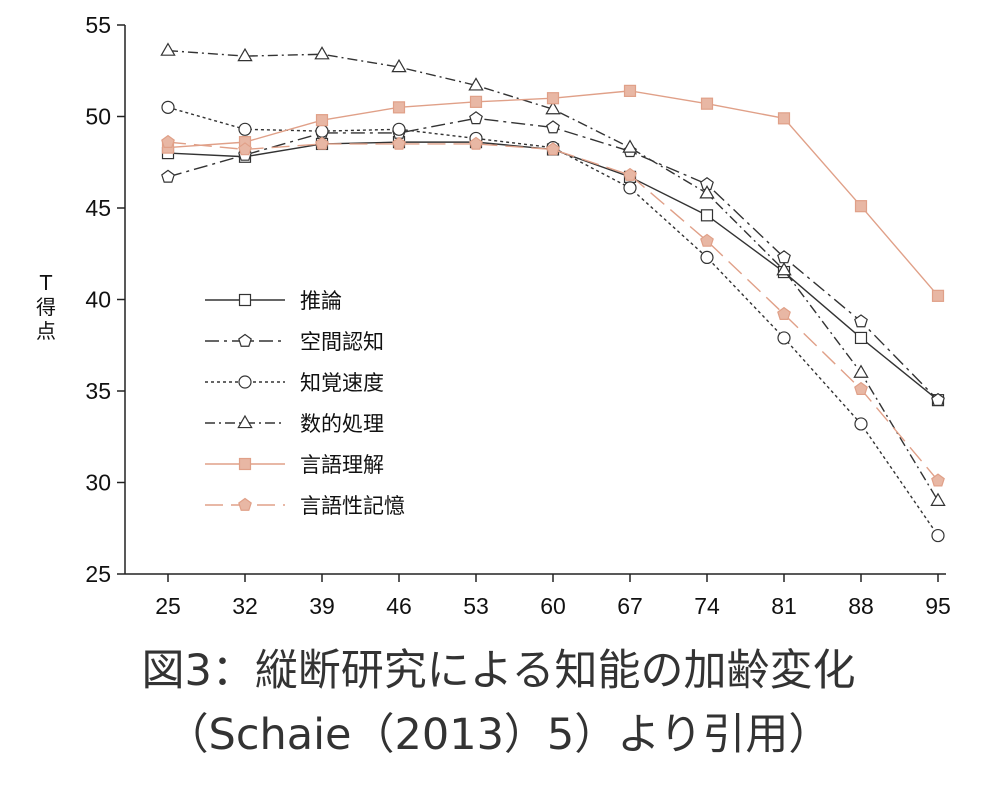 This screenshot has height=786, width=997. What do you see at coordinates (98, 483) in the screenshot?
I see `y-tick-label: 30` at bounding box center [98, 483].